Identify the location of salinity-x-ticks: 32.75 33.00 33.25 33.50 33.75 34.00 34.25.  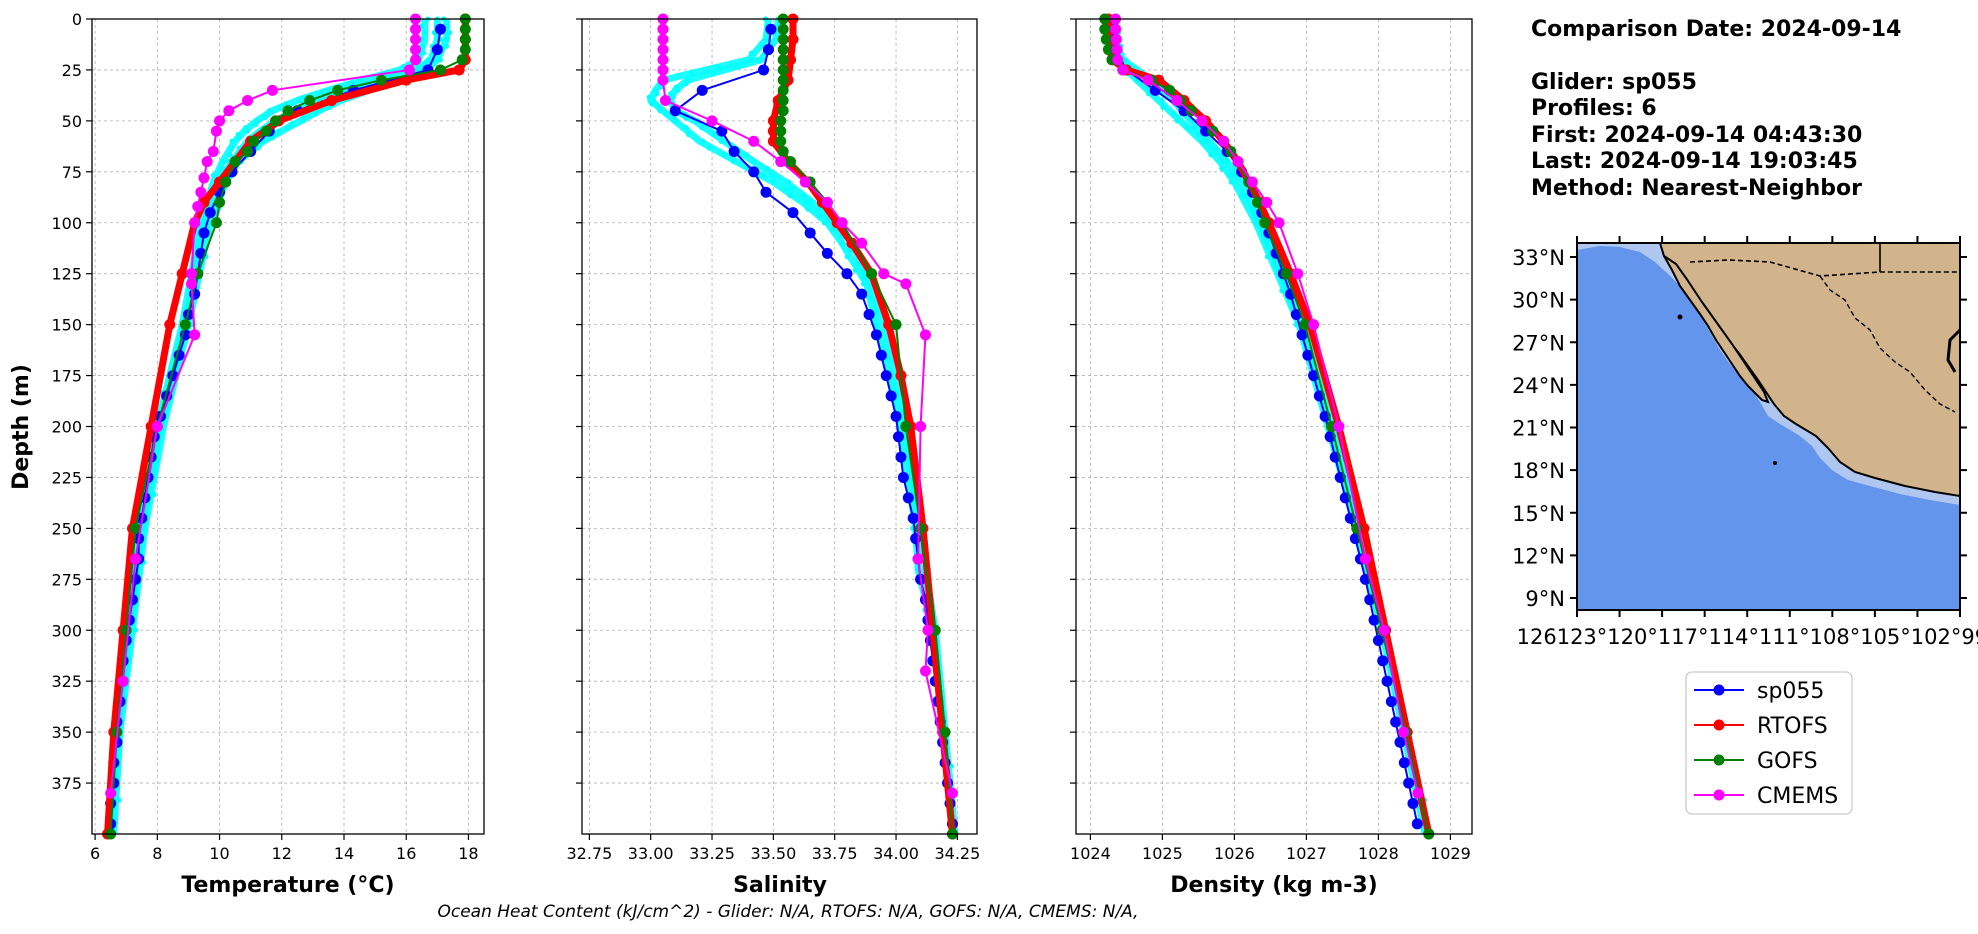
(773, 848).